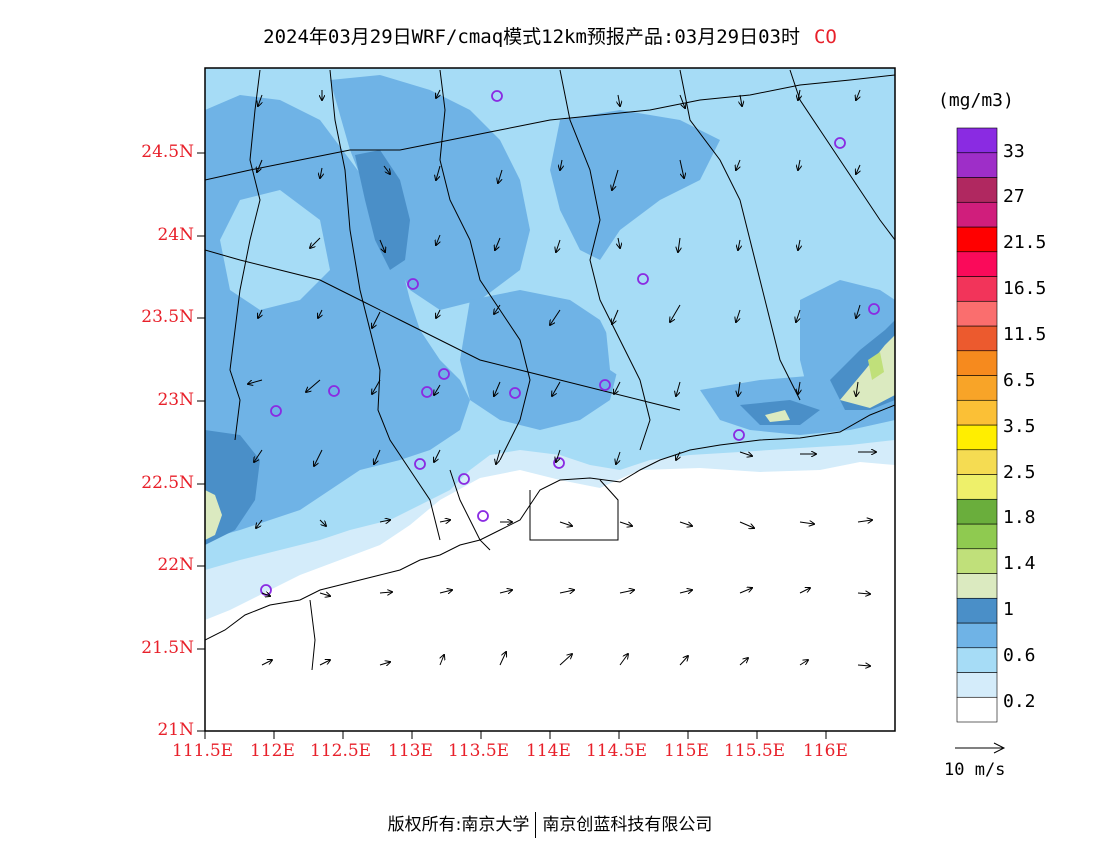  What do you see at coordinates (167, 648) in the screenshot?
I see `y-tick-label: 21.5N` at bounding box center [167, 648].